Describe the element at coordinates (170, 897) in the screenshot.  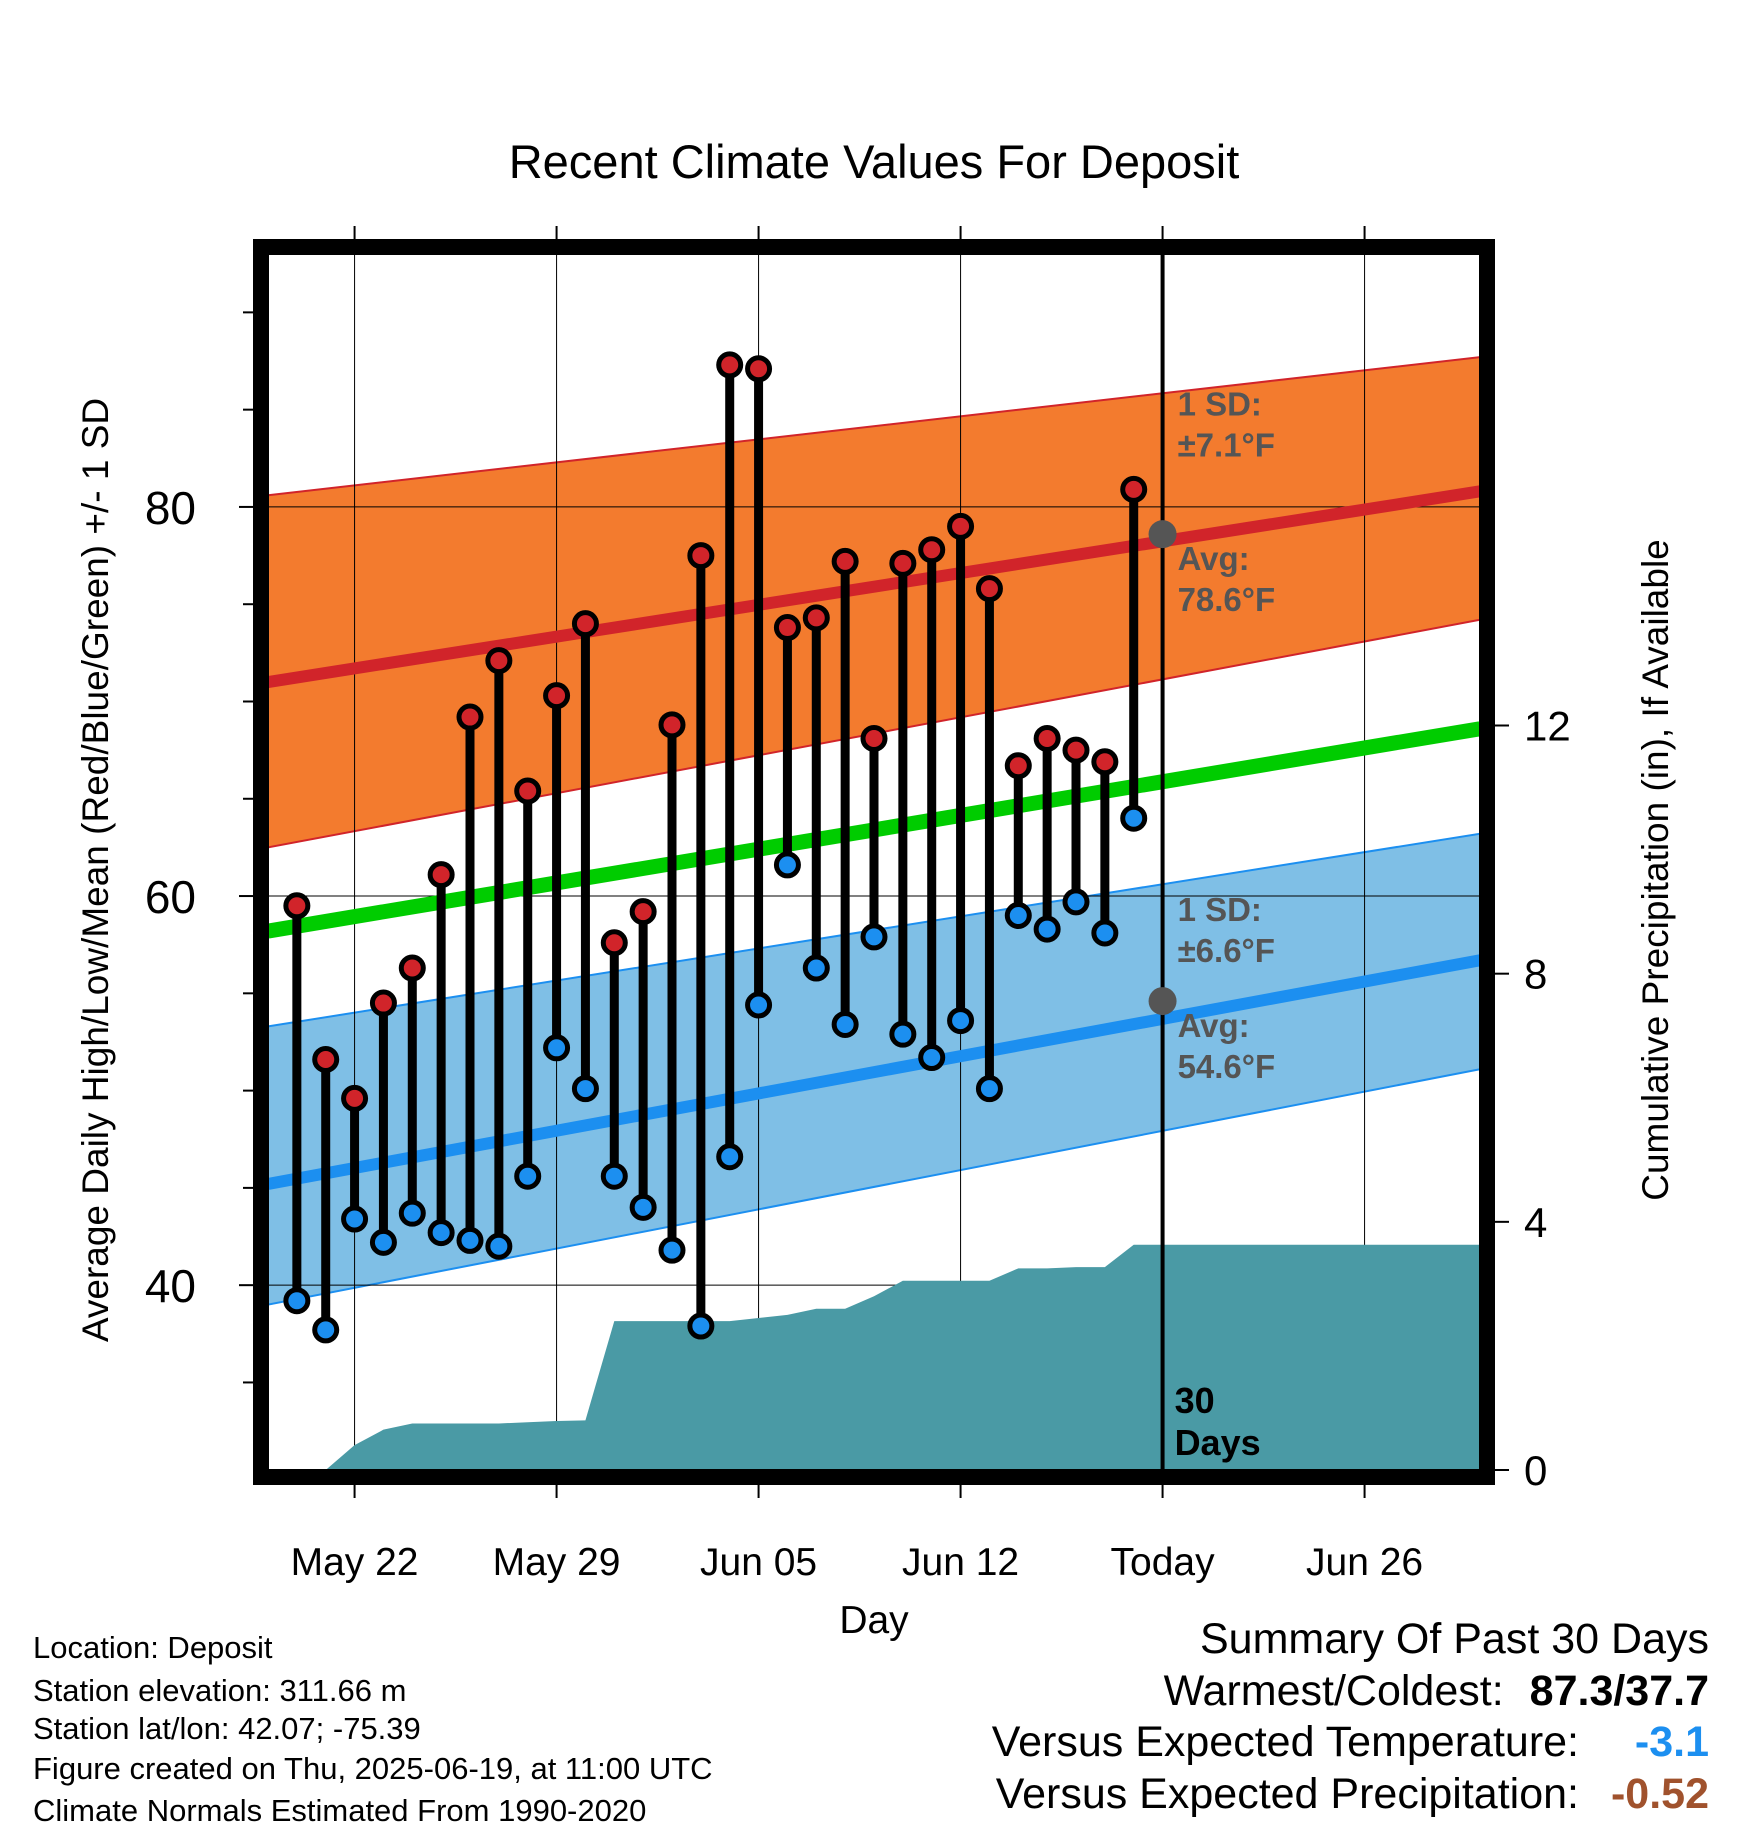
I see `y-tick-label: 60` at that location.